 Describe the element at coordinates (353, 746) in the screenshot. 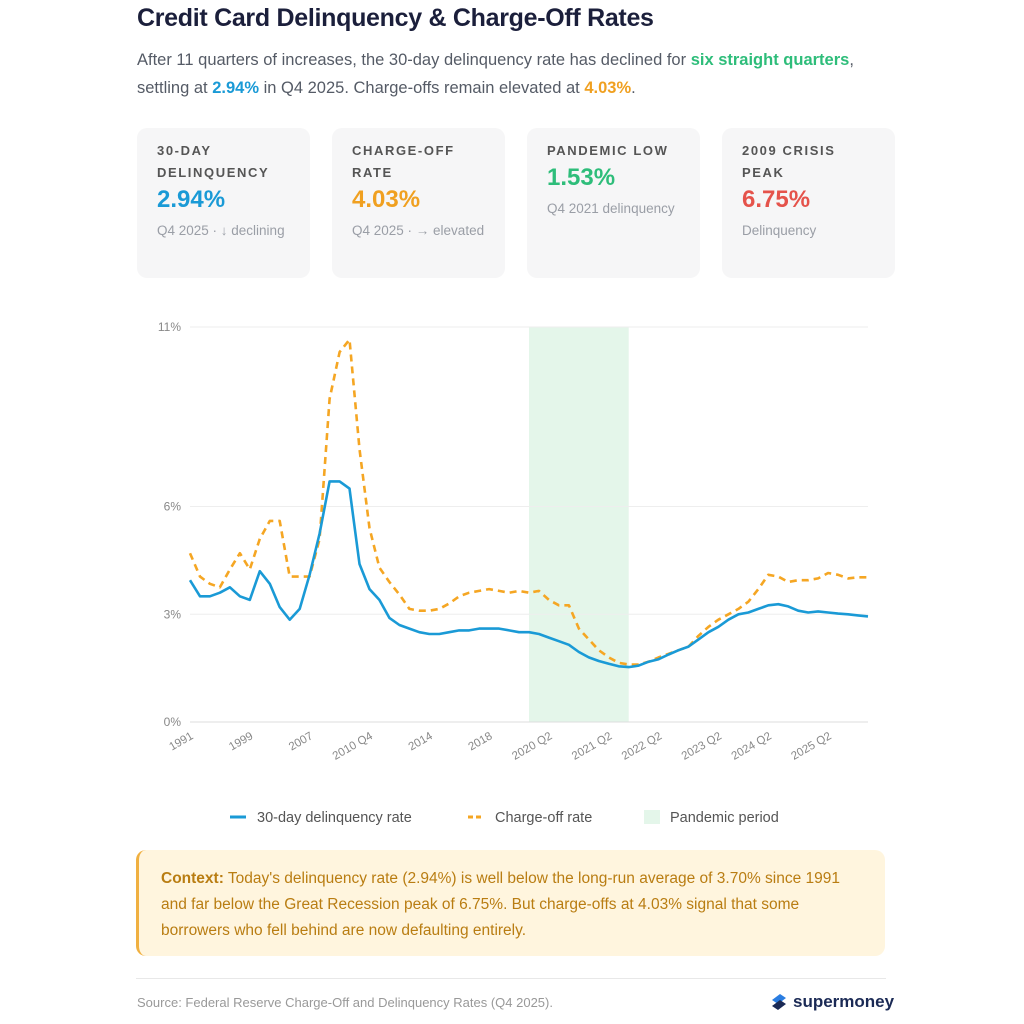

I see `x-tick-label: 2010 Q4` at that location.